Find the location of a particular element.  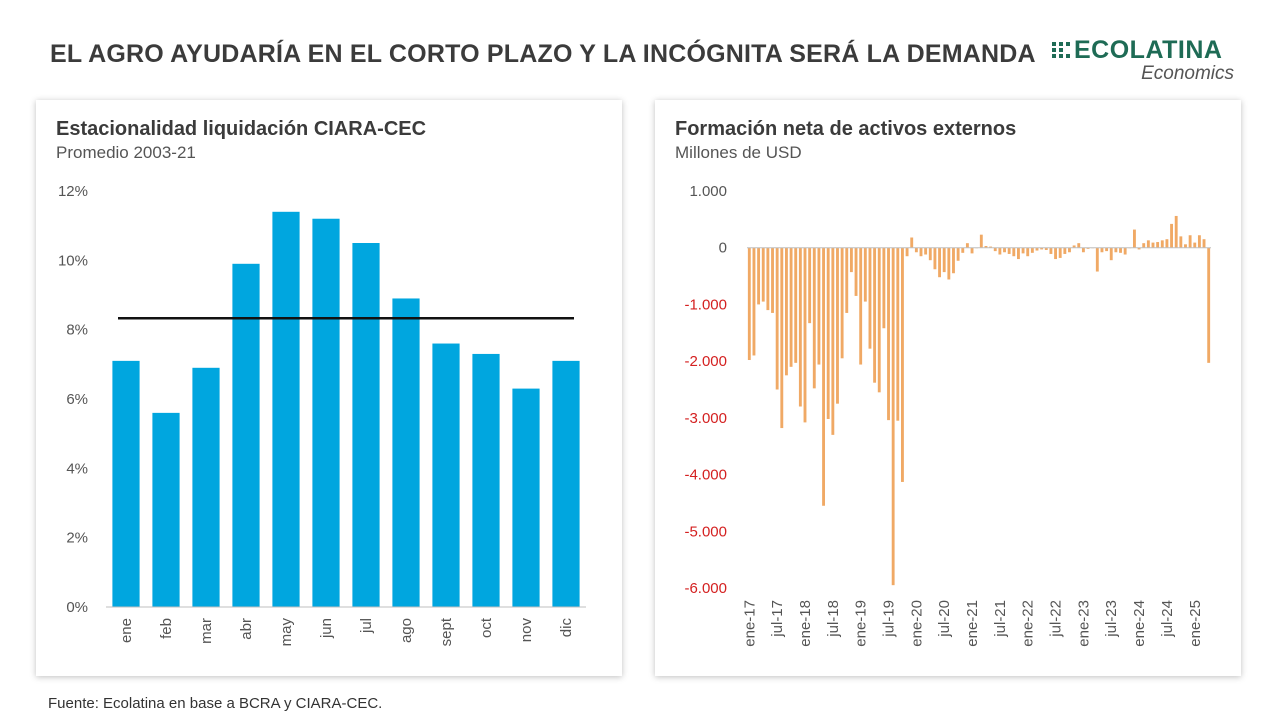

y-tick-label: 4% is located at coordinates (77, 468).